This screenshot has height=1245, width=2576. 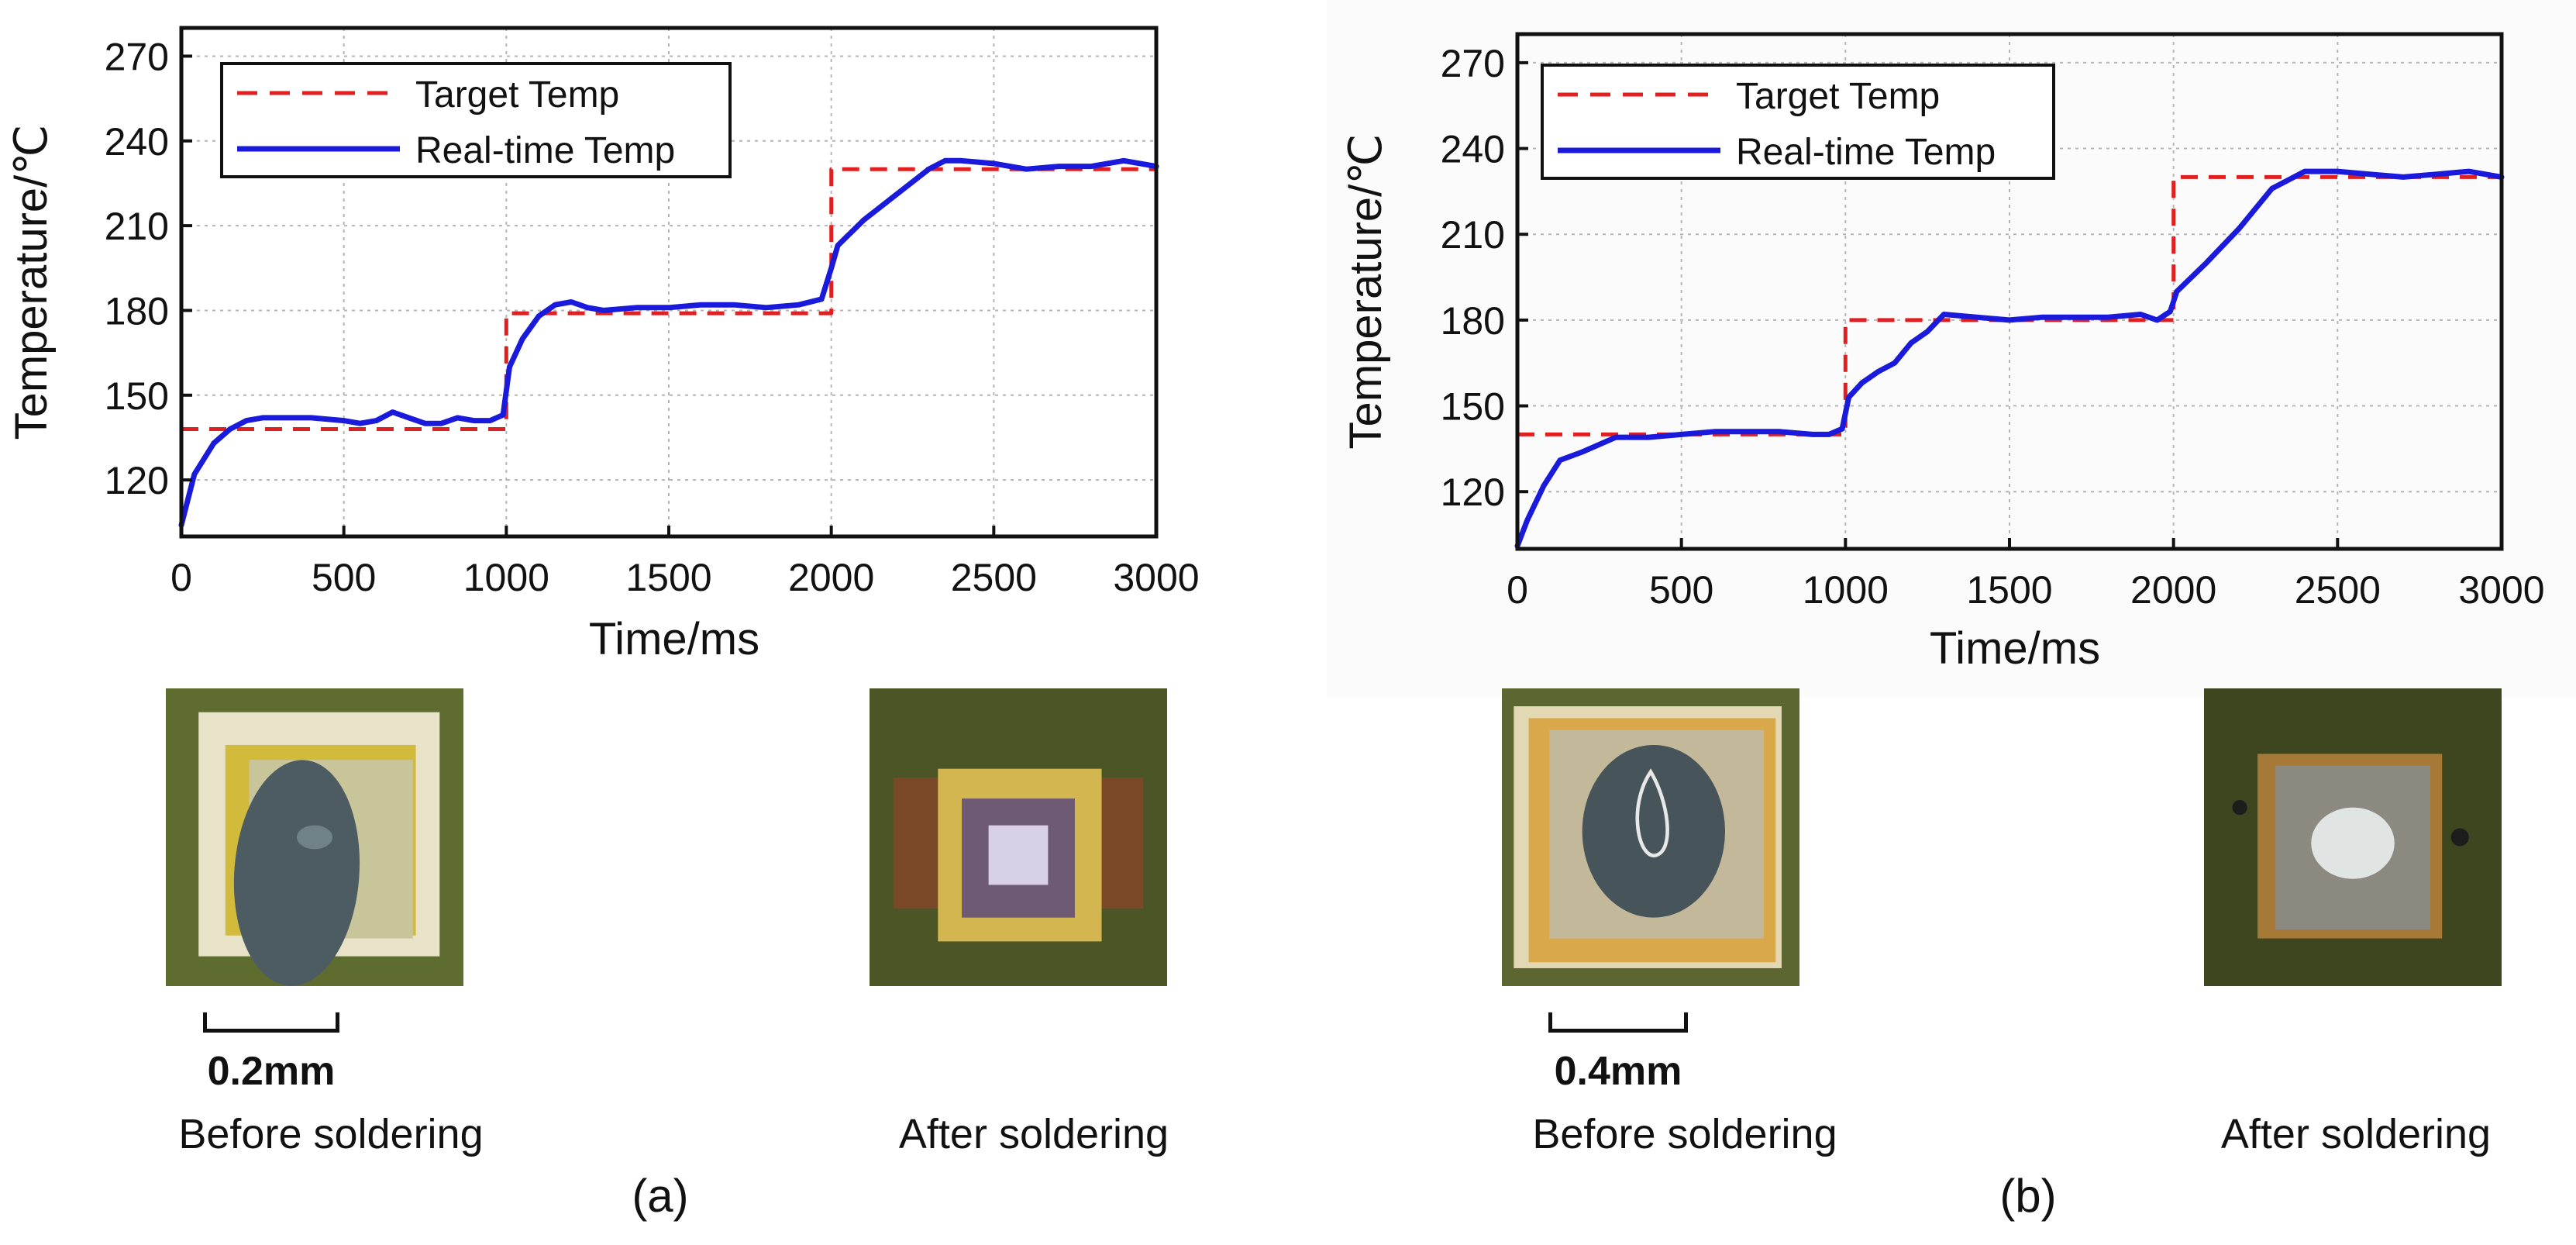 I want to click on scale-label-b: 0.4mm, so click(x=1618, y=1071).